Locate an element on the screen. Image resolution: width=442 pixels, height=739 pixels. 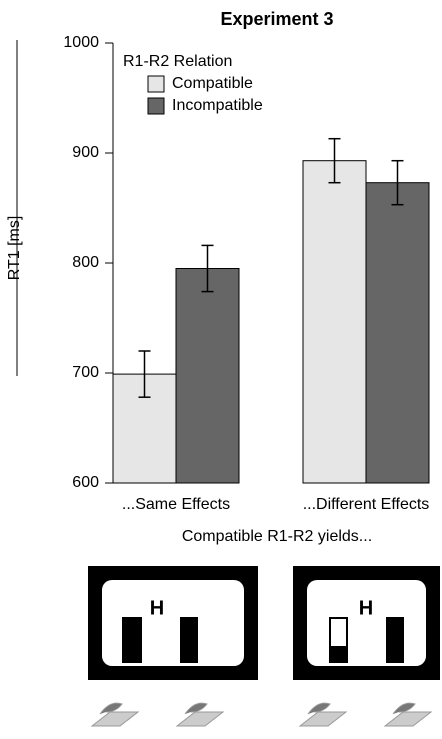
chart-title: Experiment 3 is located at coordinates (276, 19).